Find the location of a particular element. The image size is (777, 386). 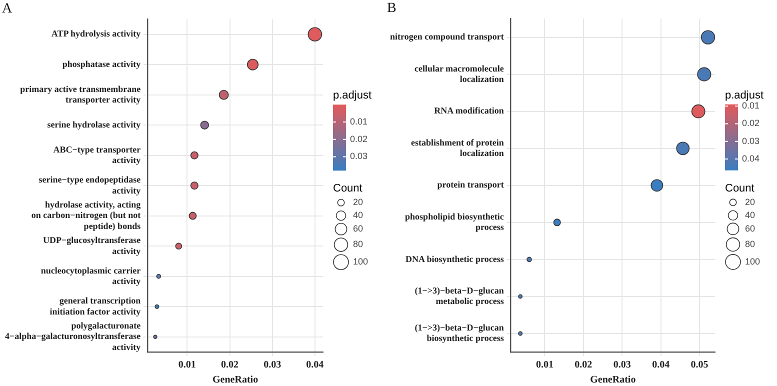

y-tick-label: serine hydrolase activity is located at coordinates (94, 124).